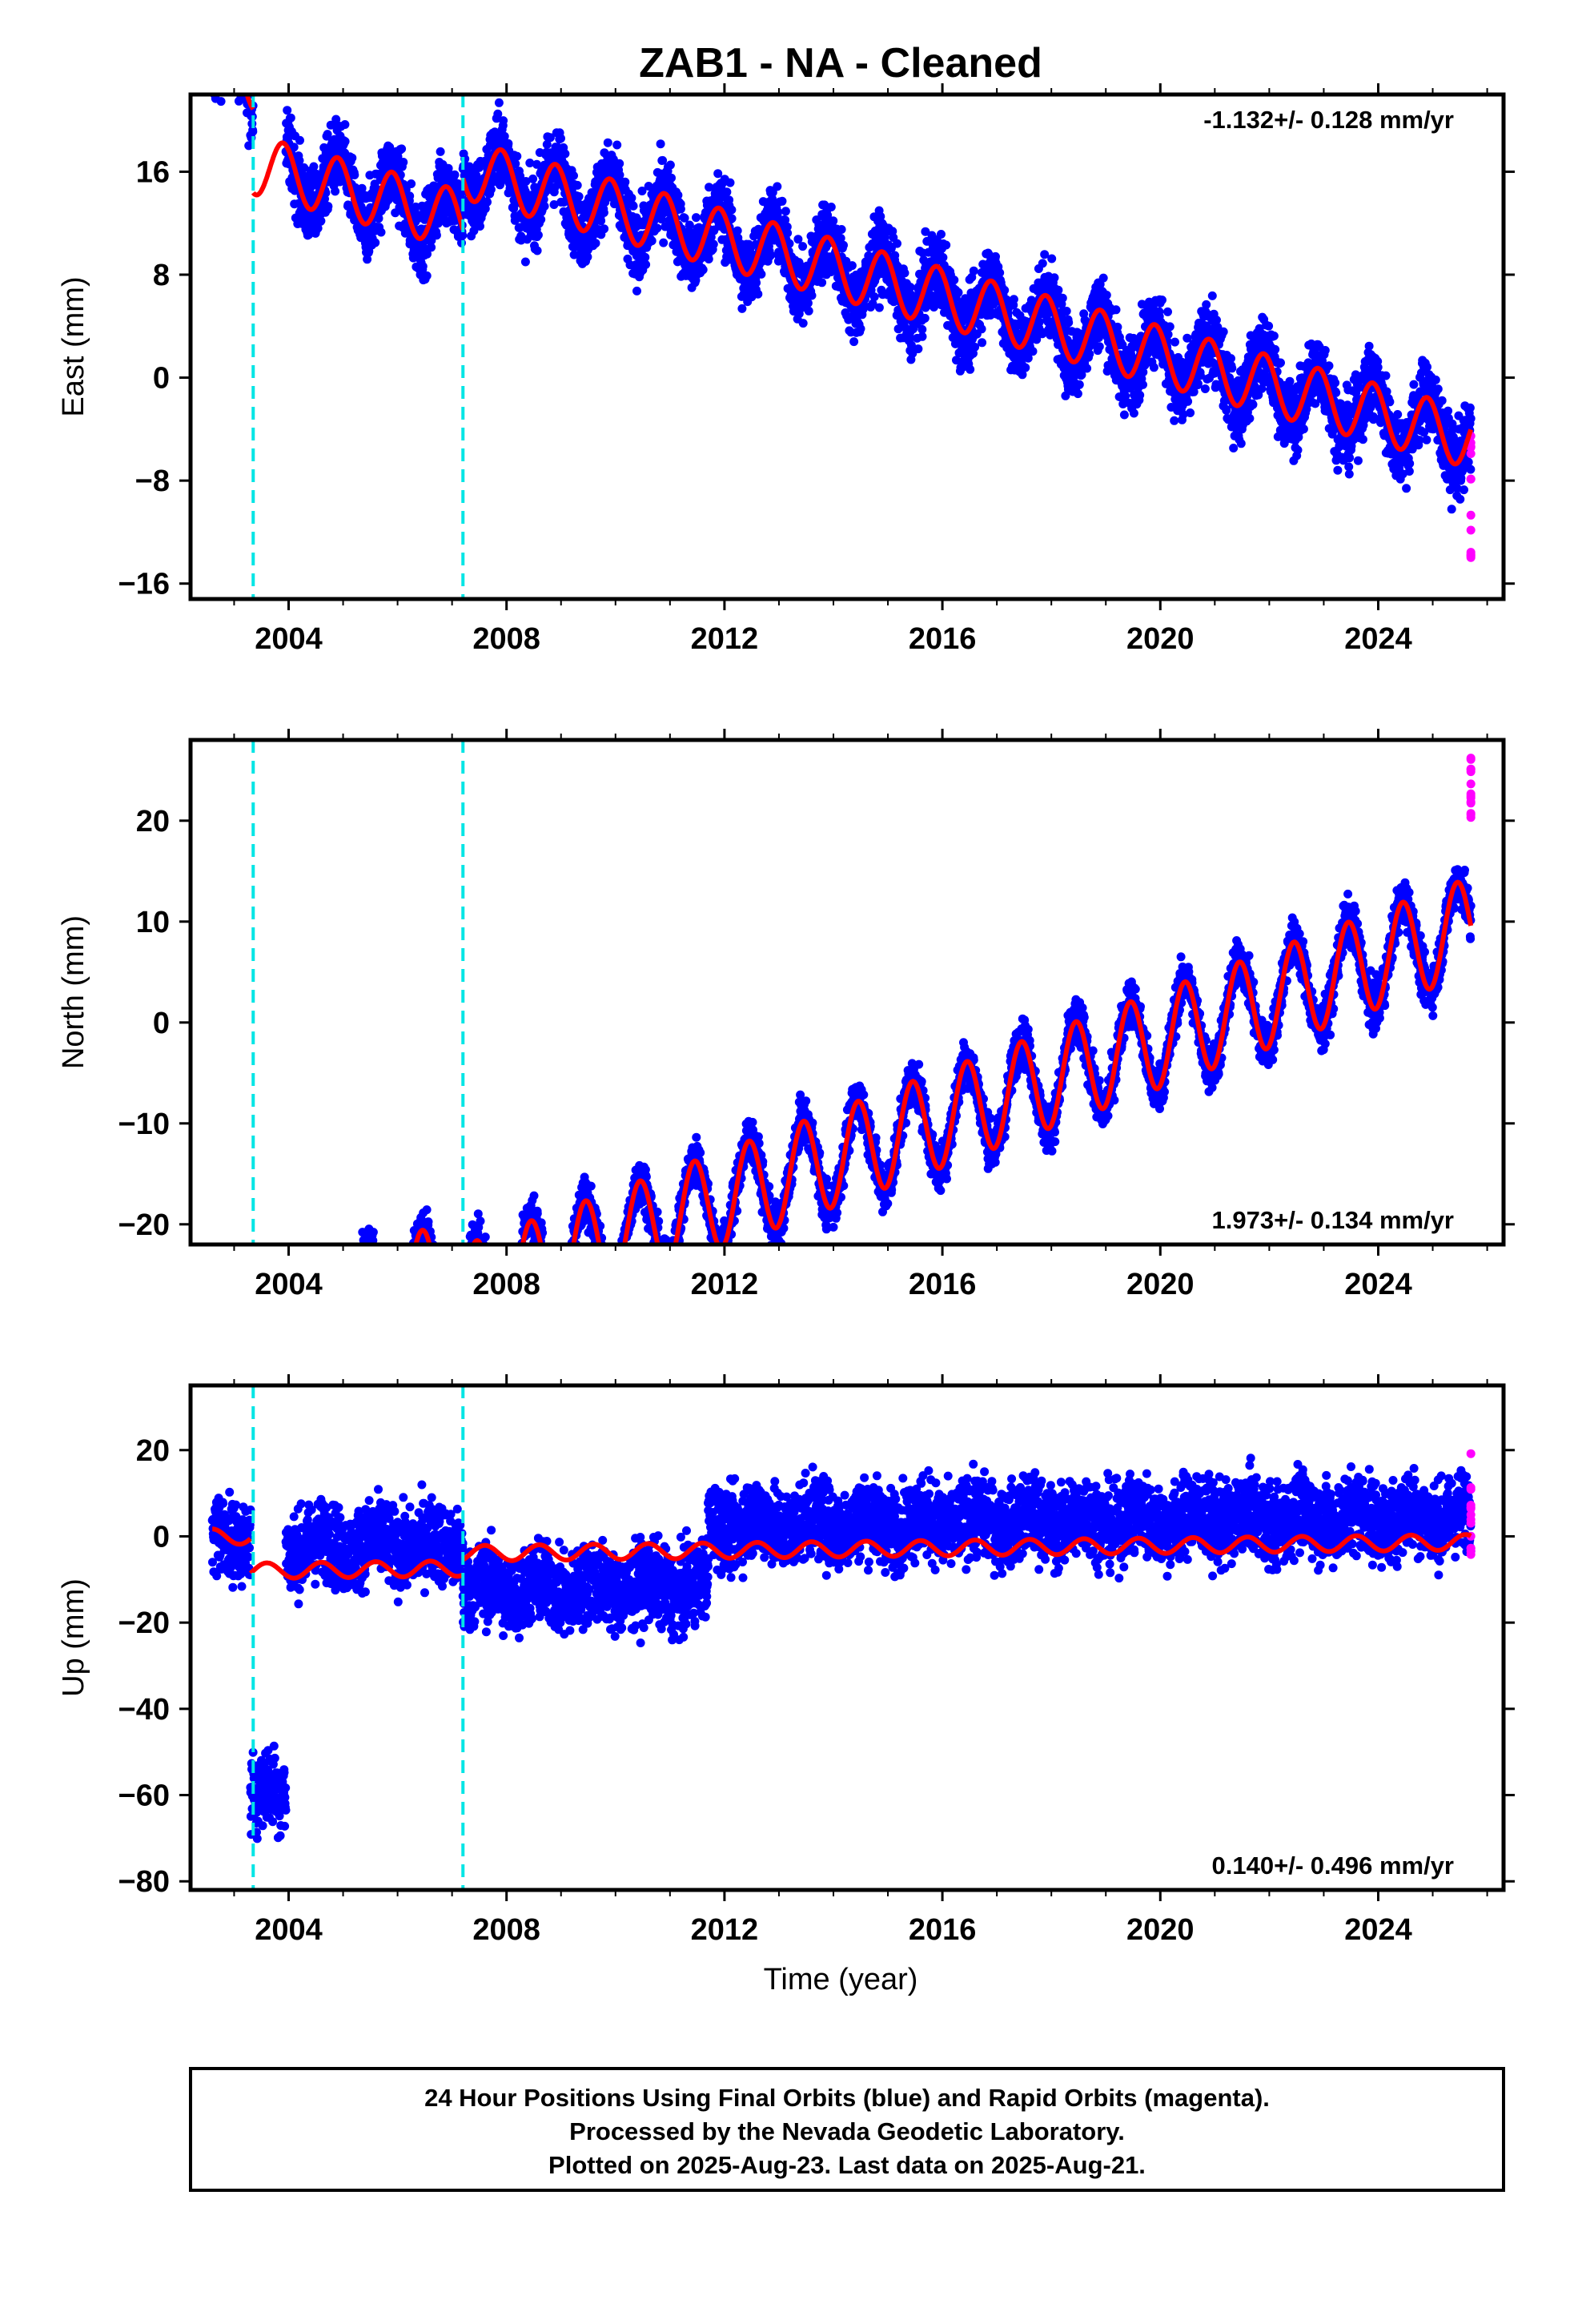 The height and width of the screenshot is (2324, 1582). I want to click on north-y-tick-label: −20, so click(144, 1225).